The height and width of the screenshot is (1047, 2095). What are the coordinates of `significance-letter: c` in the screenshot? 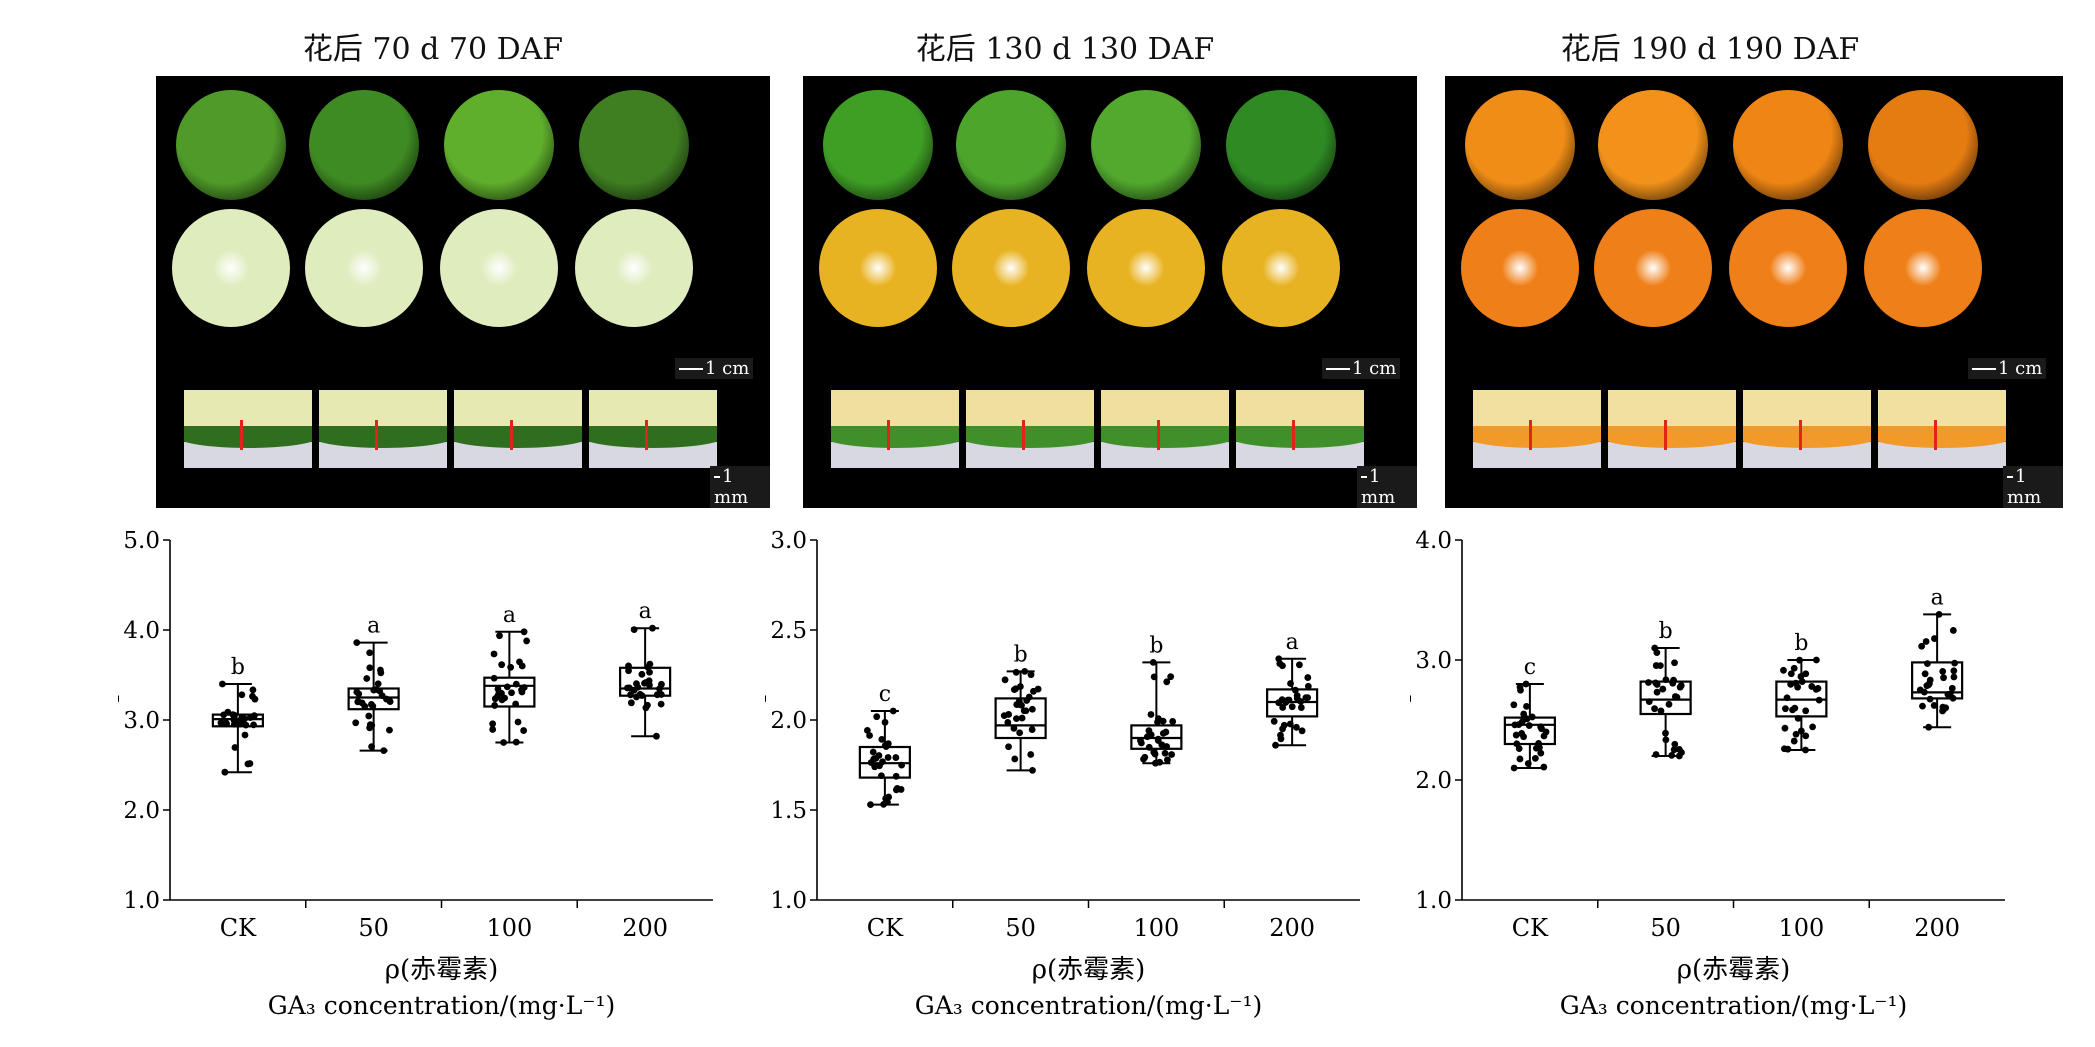 It's located at (1530, 667).